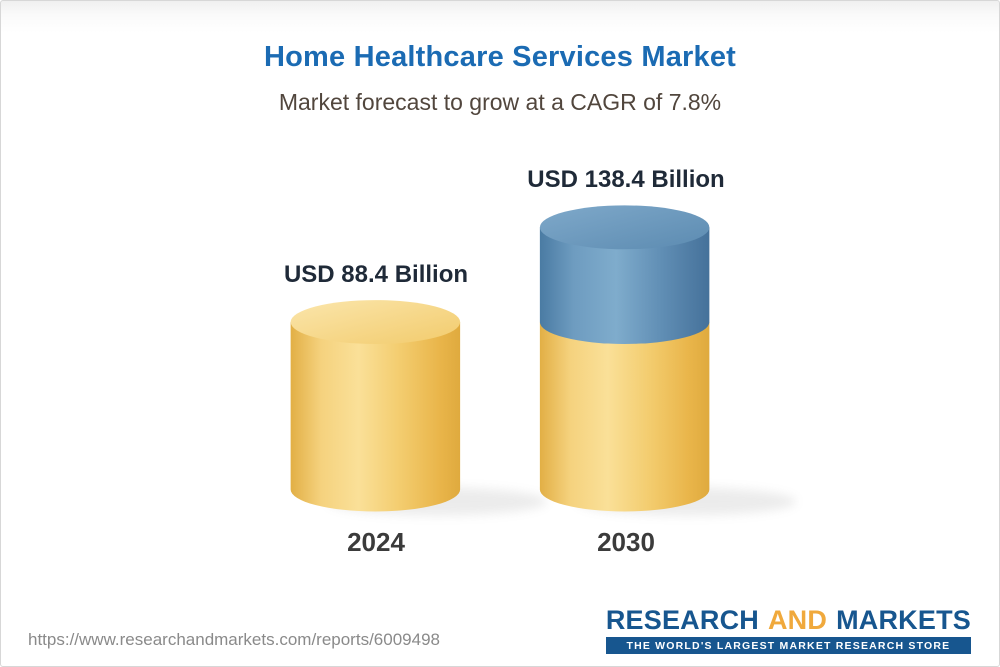 This screenshot has height=667, width=1000. What do you see at coordinates (626, 179) in the screenshot?
I see `value-label-2030: USD 138.4 Billion` at bounding box center [626, 179].